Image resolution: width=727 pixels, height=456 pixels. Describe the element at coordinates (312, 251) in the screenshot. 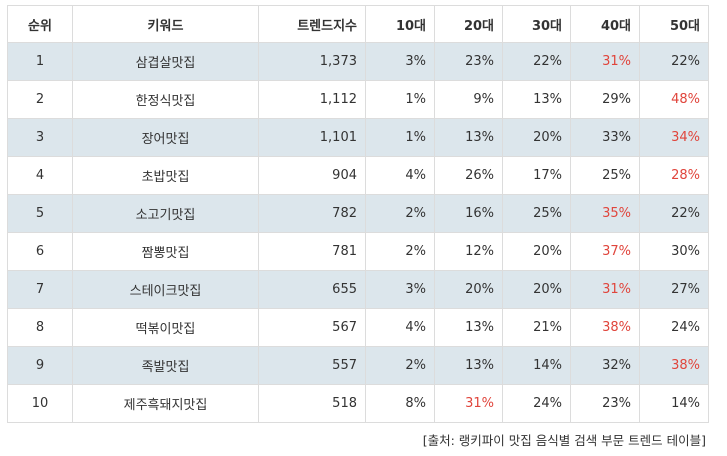

I see `cell-trend-index: 781` at that location.